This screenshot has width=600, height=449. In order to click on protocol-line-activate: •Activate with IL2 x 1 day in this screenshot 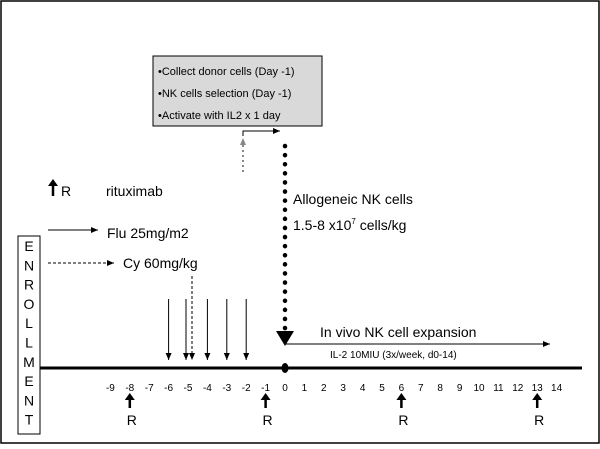, I will do `click(219, 116)`.